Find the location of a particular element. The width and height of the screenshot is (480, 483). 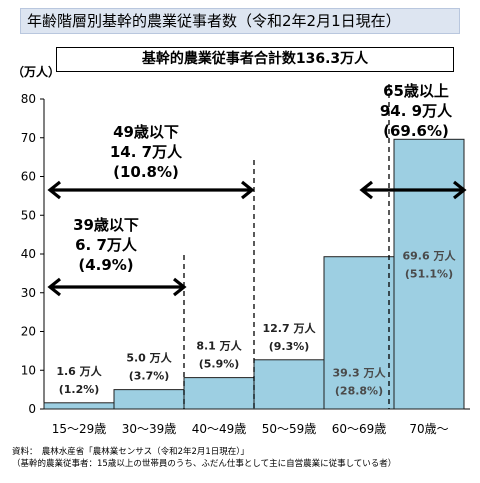

y-tick-label: 10 is located at coordinates (28, 370).